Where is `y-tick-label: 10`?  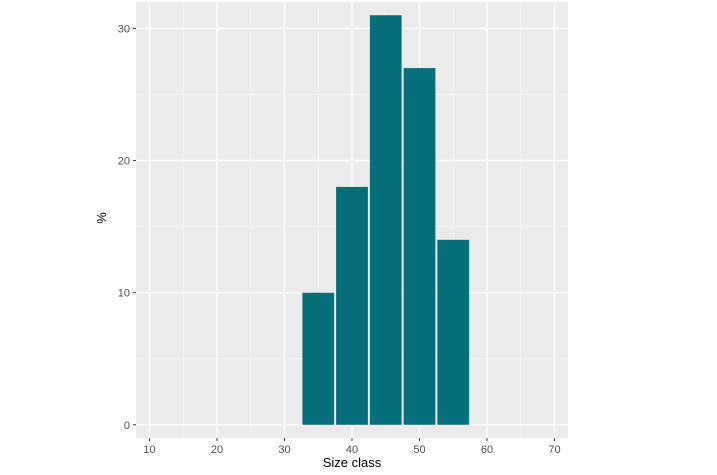 y-tick-label: 10 is located at coordinates (124, 294).